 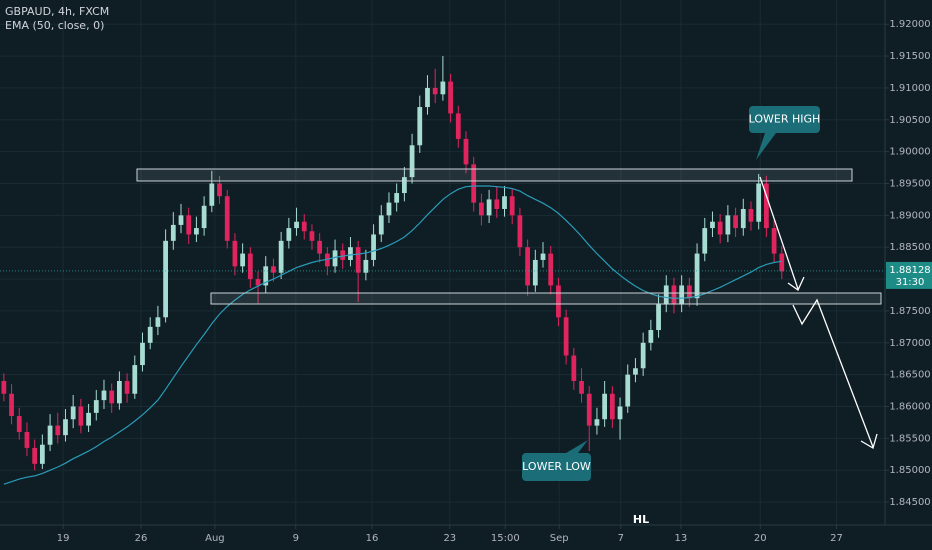 I want to click on y-tick-label: 1.90000, so click(x=909, y=152).